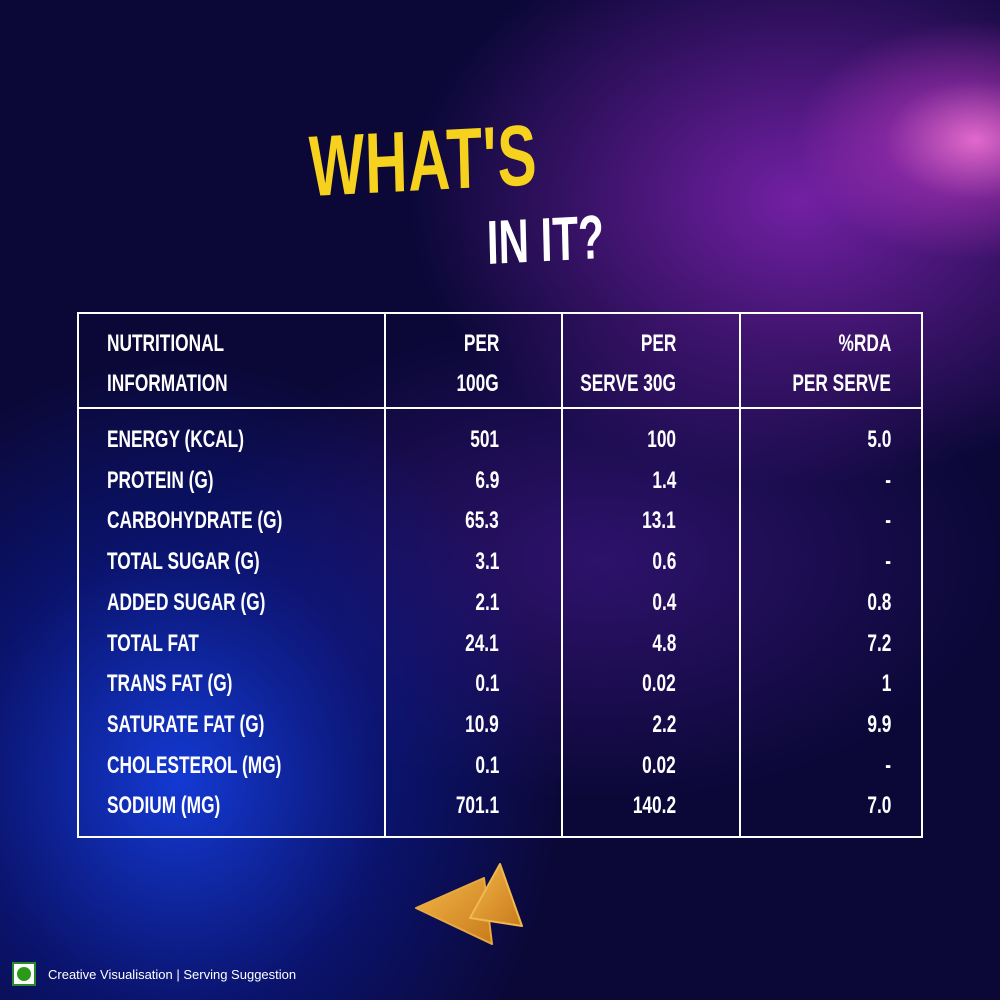 This screenshot has width=1000, height=1000. What do you see at coordinates (663, 562) in the screenshot?
I see `nutrient-value-text: 0.6` at bounding box center [663, 562].